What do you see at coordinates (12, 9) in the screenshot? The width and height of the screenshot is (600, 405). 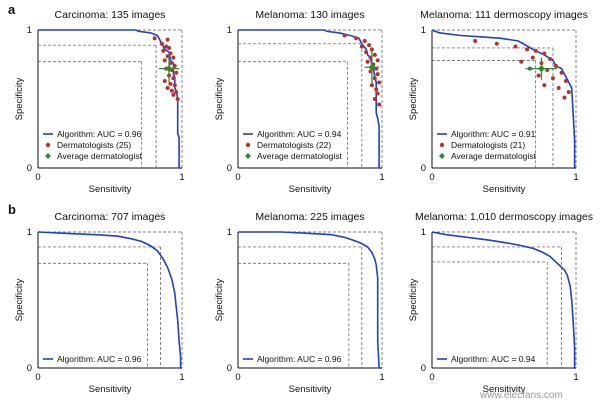 I see `row-label-a: a` at bounding box center [12, 9].